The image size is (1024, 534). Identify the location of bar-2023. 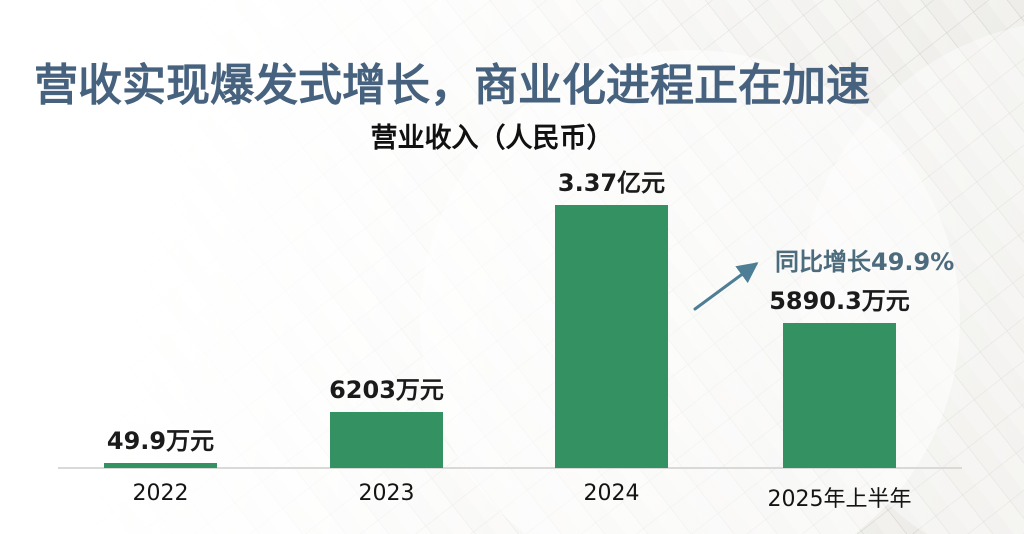
(386, 440).